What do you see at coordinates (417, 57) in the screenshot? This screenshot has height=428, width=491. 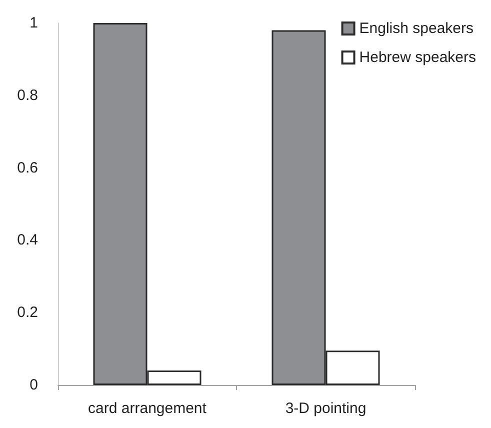 I see `legend-label: Hebrew speakers` at bounding box center [417, 57].